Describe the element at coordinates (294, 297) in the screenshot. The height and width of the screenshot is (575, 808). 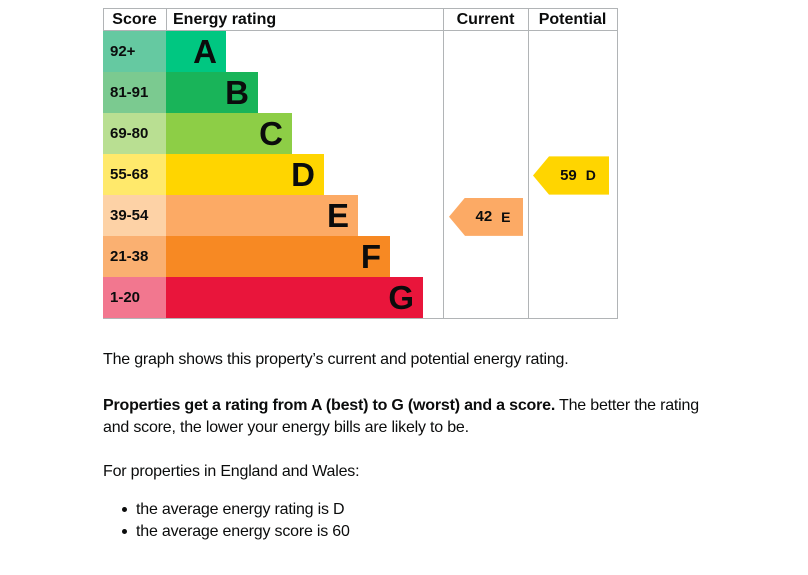
I see `band-bar: G` at that location.